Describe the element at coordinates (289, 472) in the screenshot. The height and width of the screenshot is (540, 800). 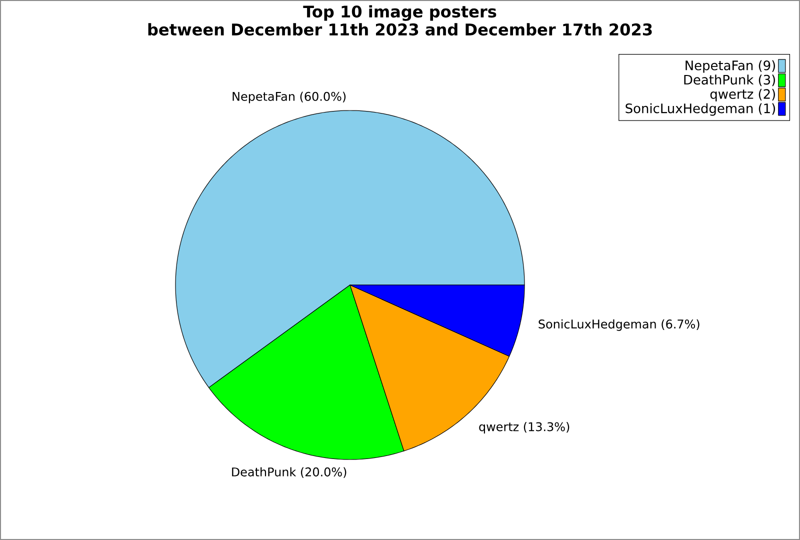
I see `data-label: DeathPunk (20.0%)` at that location.